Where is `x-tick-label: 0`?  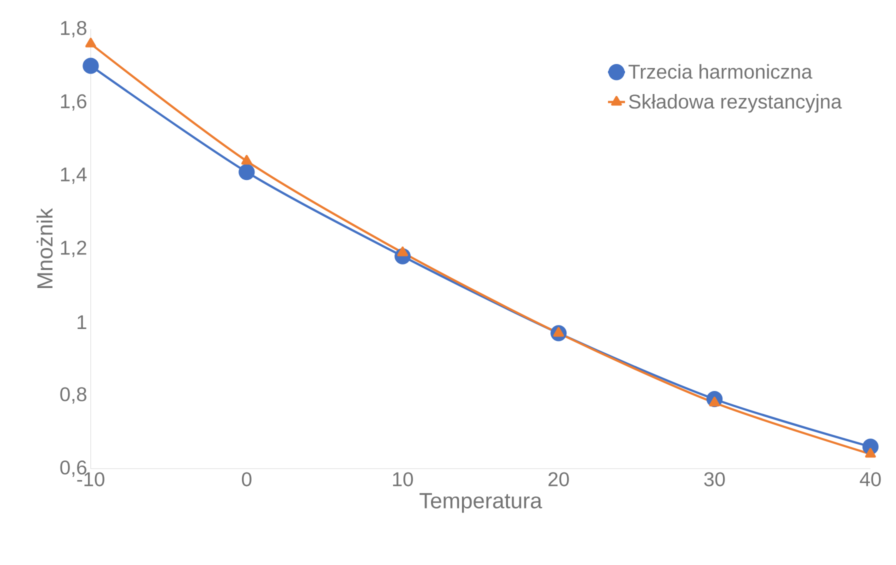 x-tick-label: 0 is located at coordinates (247, 479).